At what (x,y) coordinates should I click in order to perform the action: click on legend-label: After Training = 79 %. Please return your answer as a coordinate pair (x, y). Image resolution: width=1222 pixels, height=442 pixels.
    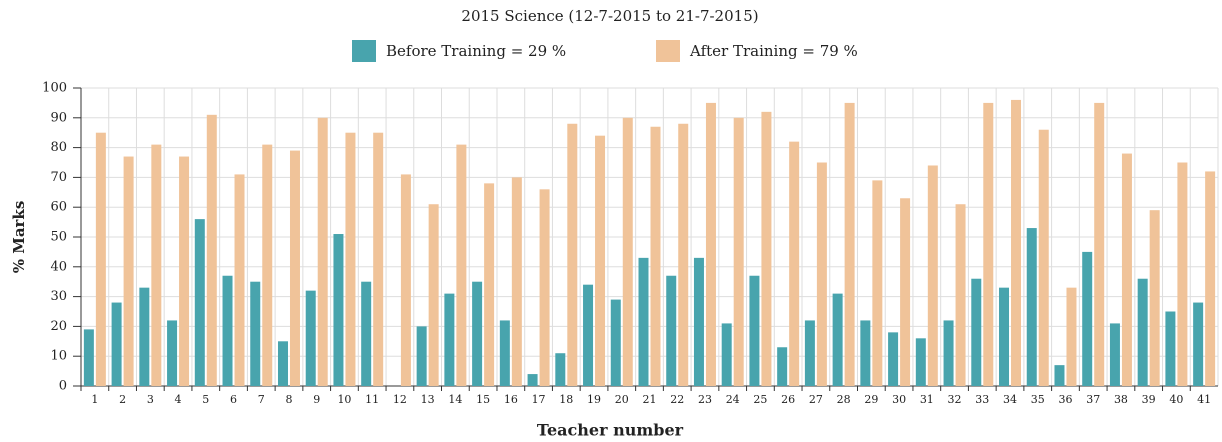
    Looking at the image, I should click on (773, 51).